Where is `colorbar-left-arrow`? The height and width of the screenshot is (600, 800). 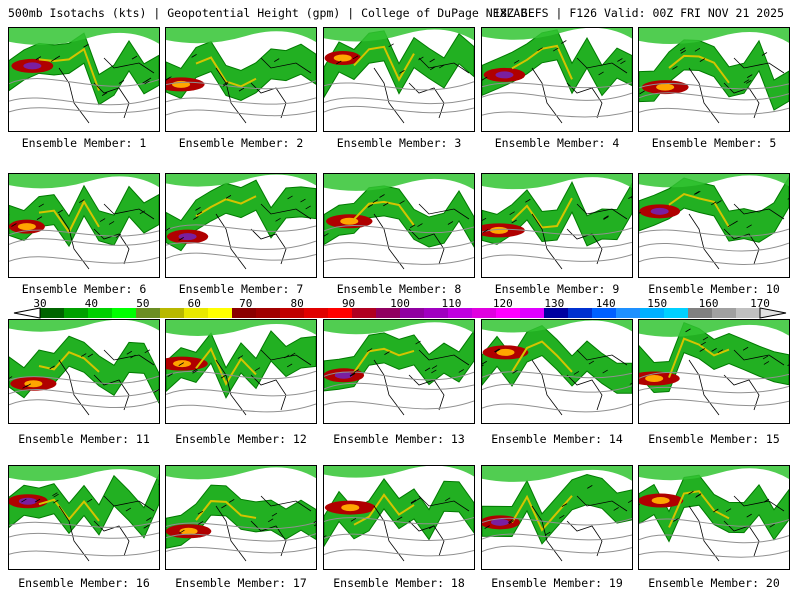
colorbar-left-arrow is located at coordinates (27, 313).